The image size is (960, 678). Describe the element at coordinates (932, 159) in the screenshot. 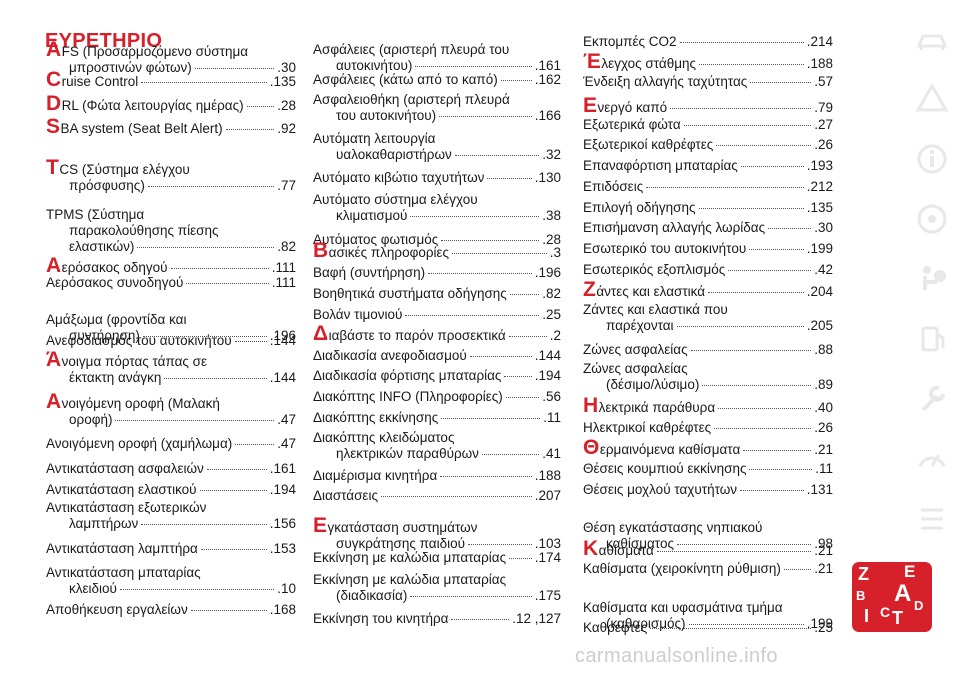

I see `info-icon` at that location.